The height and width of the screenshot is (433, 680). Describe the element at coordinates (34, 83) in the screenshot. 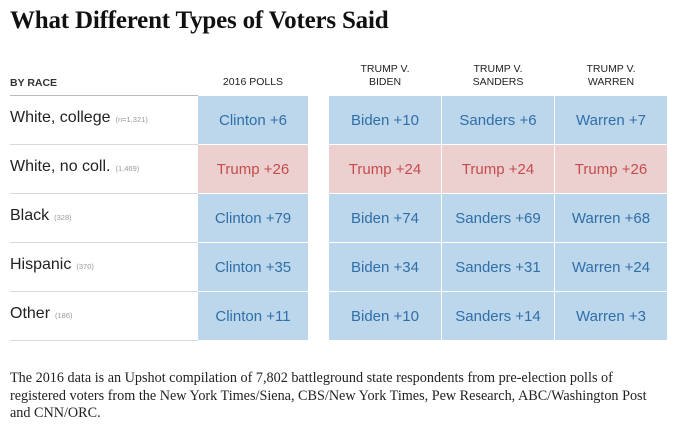

I see `row-header-label: BY RACE` at that location.